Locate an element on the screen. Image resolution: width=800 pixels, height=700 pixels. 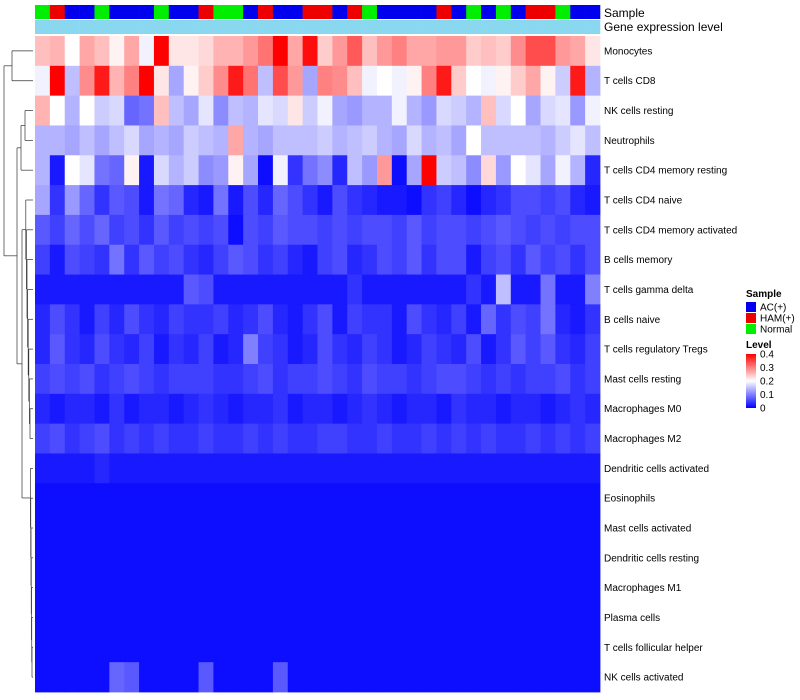
expression-annotation-bar is located at coordinates (318, 27).